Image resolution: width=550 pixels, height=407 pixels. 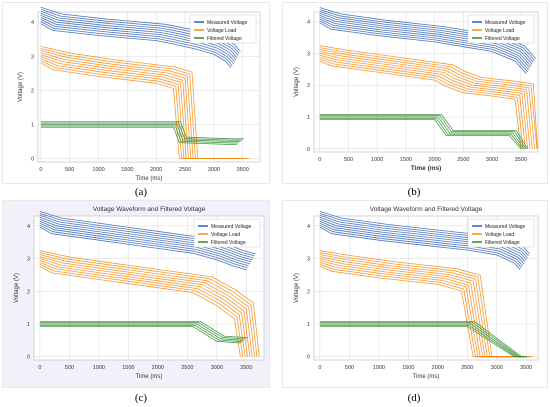 I want to click on x-tick-label-c-5: 2500, so click(x=187, y=368).